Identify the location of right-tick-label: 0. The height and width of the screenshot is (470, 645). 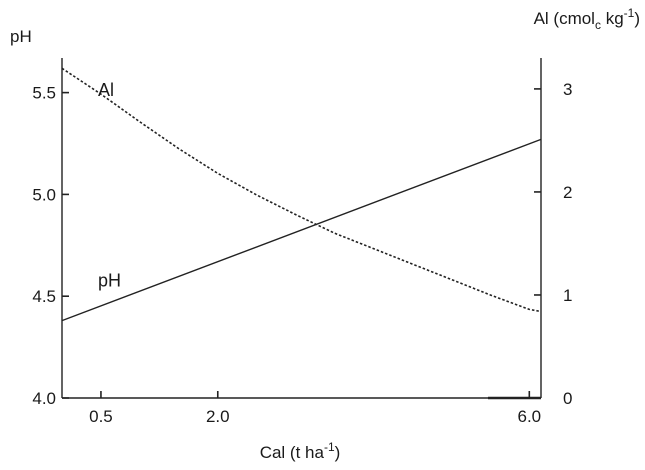
(567, 398).